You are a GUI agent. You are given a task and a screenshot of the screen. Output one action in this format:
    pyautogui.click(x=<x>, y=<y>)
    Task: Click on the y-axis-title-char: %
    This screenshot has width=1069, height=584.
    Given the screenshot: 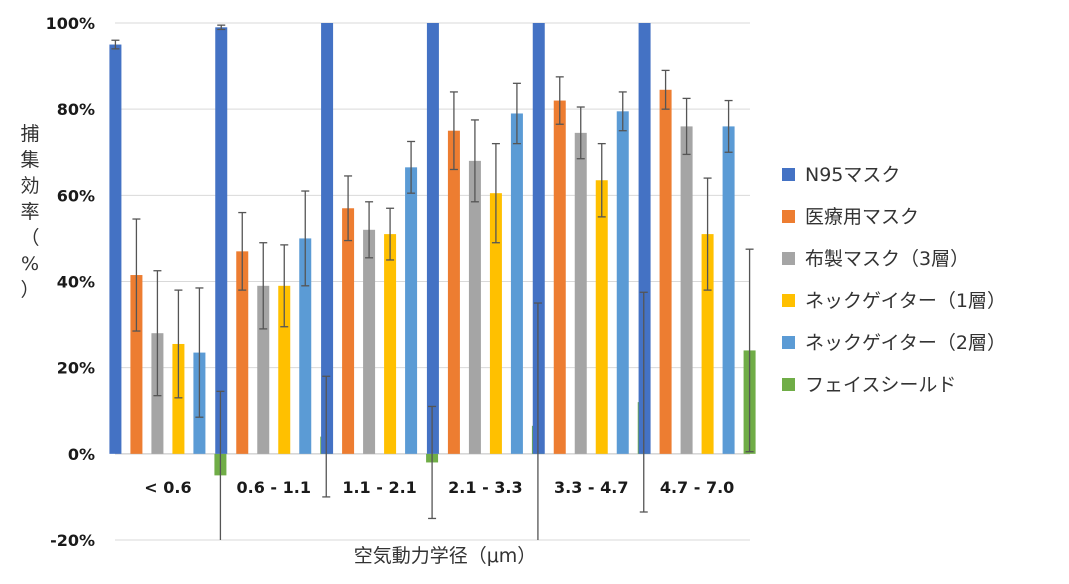 What is the action you would take?
    pyautogui.click(x=30, y=264)
    